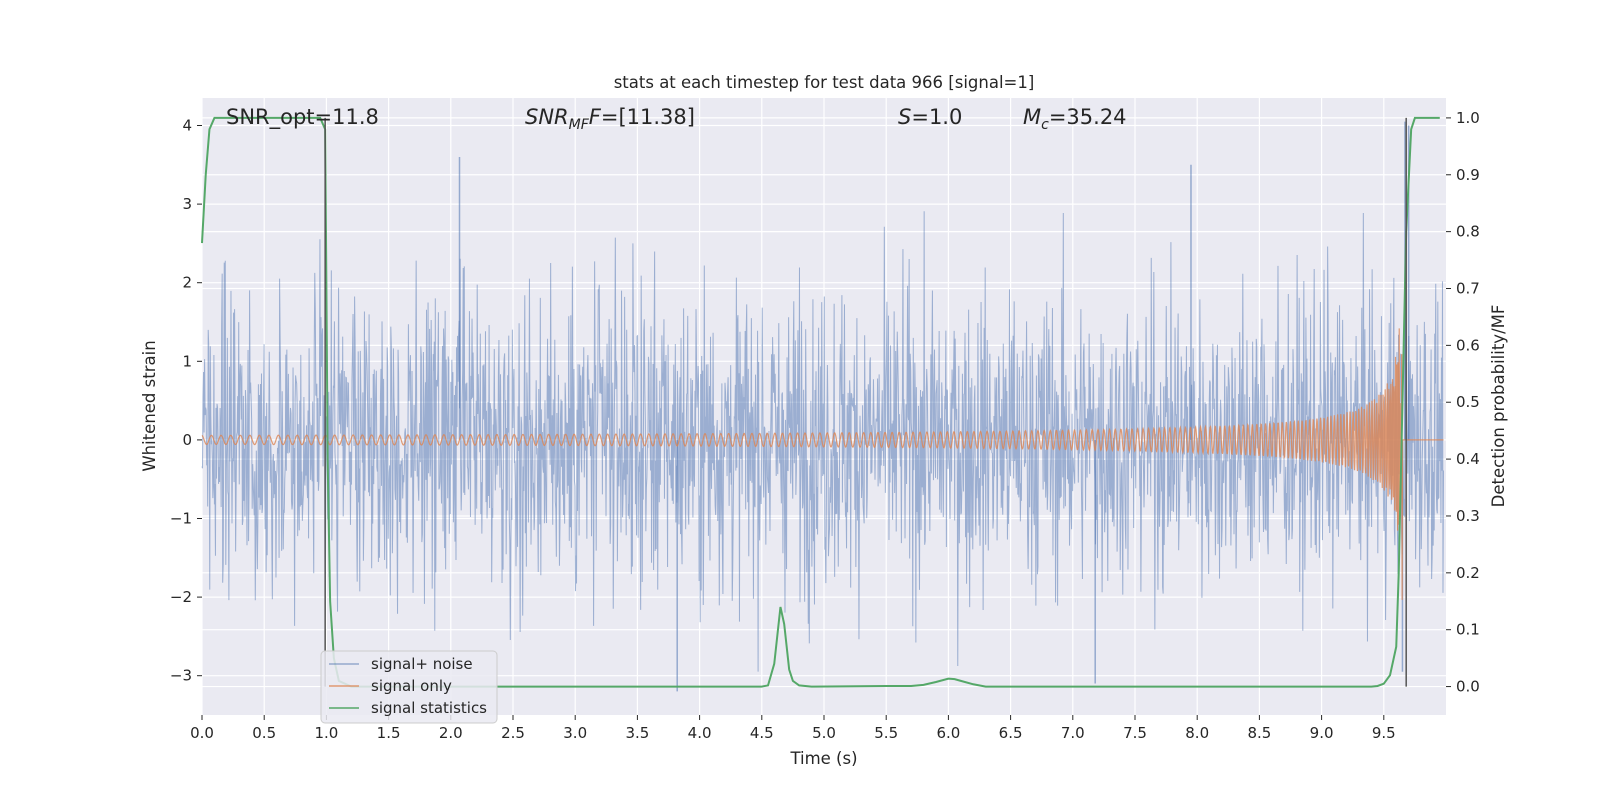  I want to click on legend-box, so click(409, 687).